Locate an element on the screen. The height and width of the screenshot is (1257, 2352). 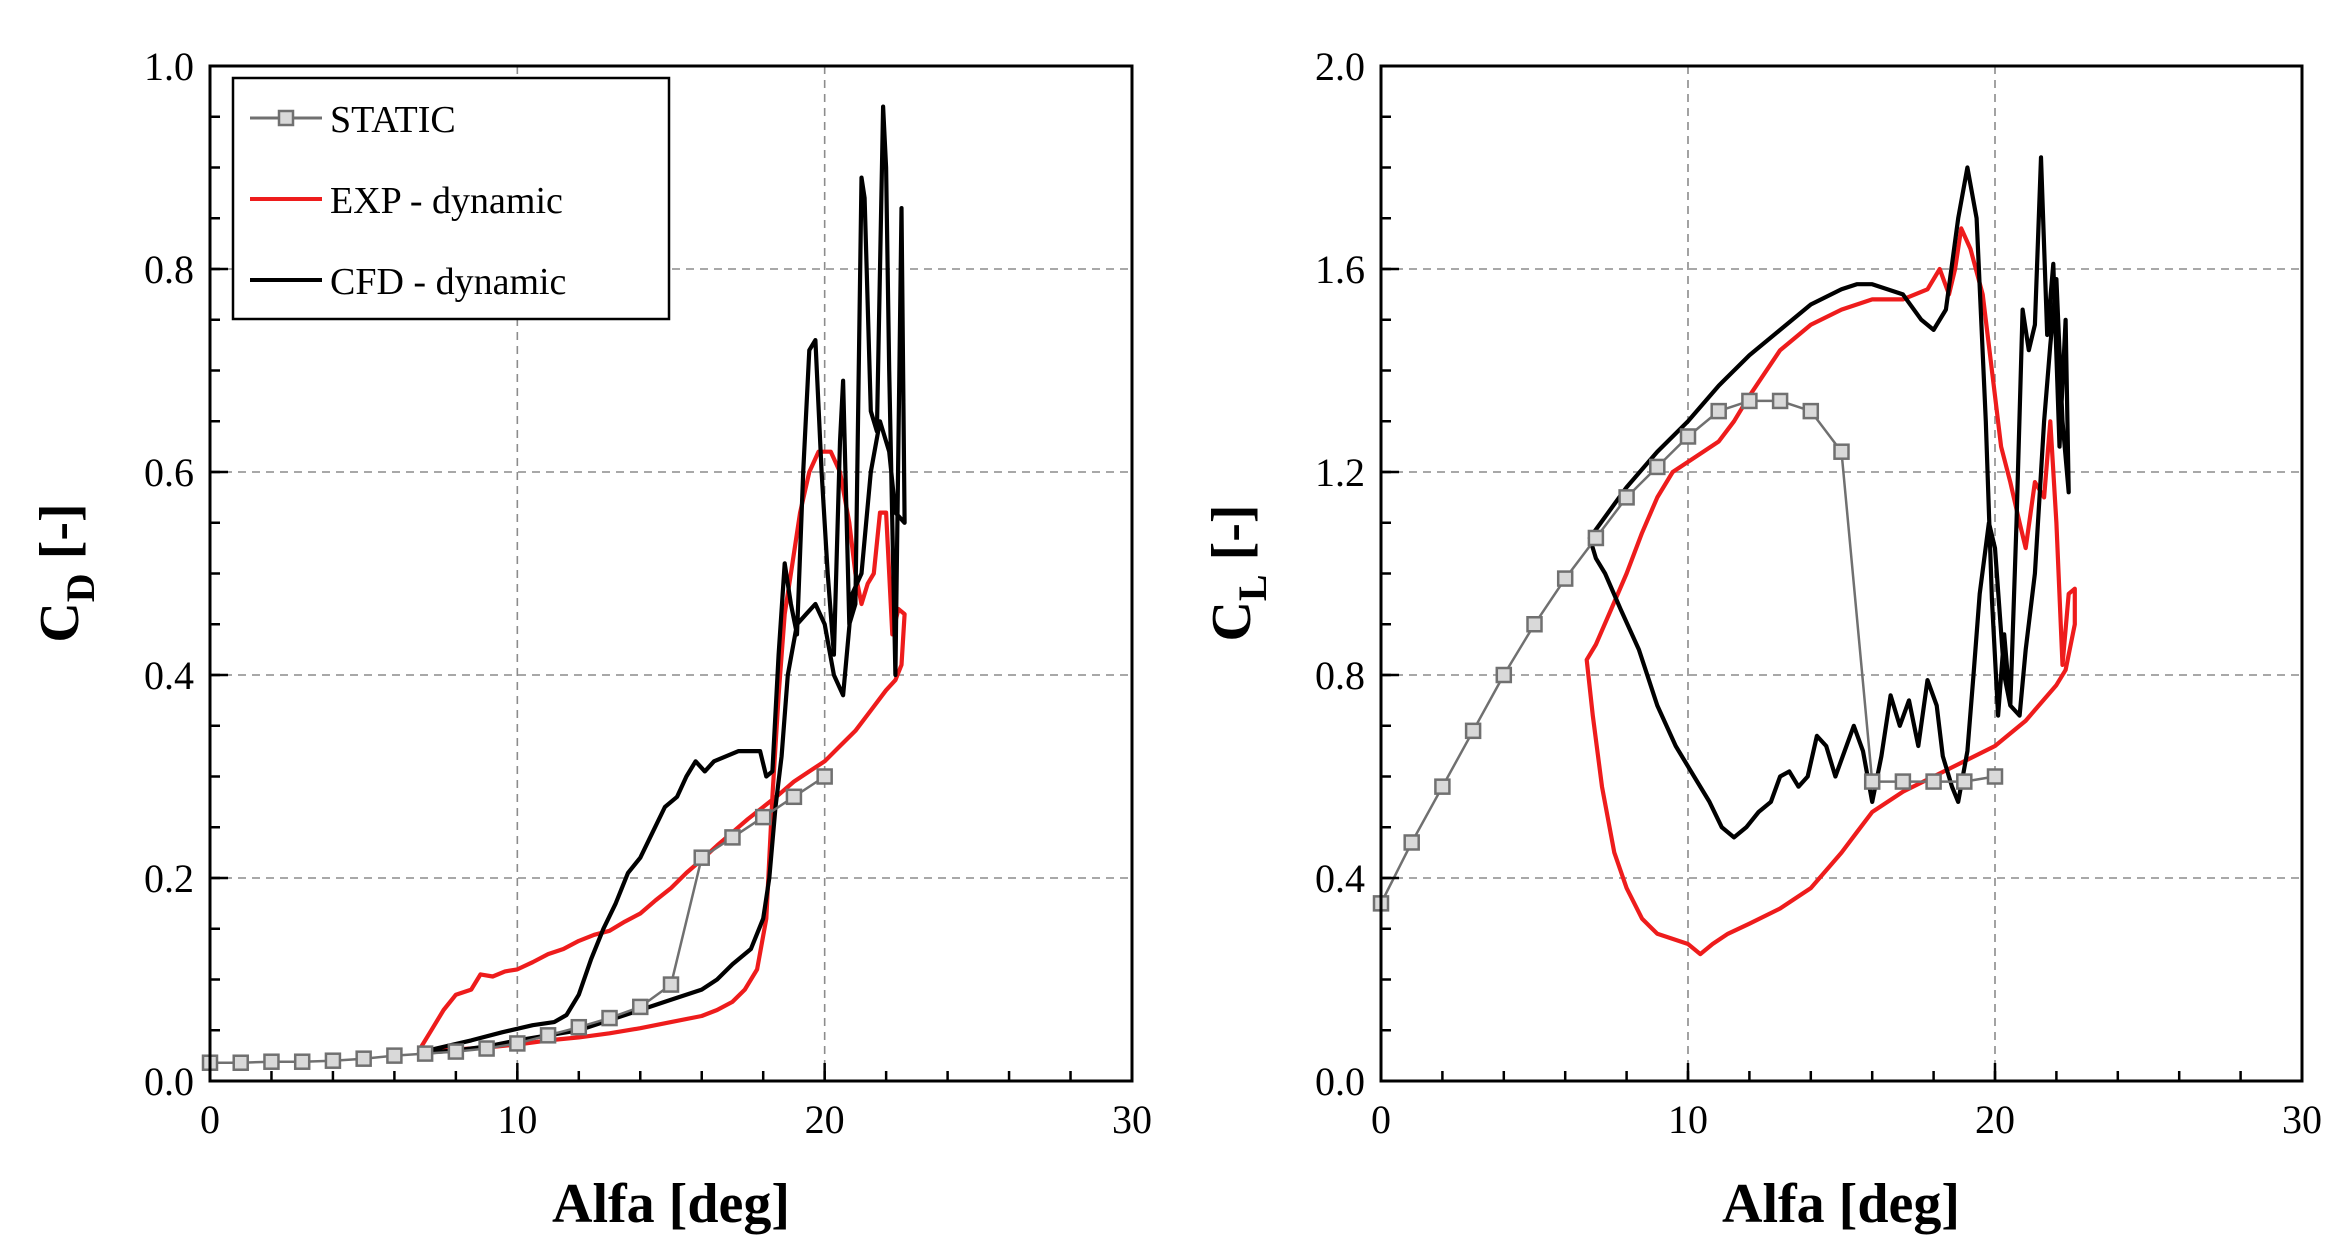
lift-line-exp is located at coordinates (1830, 591).